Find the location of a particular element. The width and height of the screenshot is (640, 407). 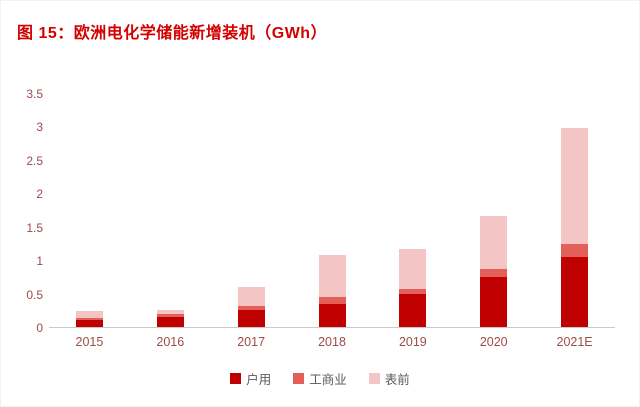

legend-item-户用: 户用 is located at coordinates (250, 378).